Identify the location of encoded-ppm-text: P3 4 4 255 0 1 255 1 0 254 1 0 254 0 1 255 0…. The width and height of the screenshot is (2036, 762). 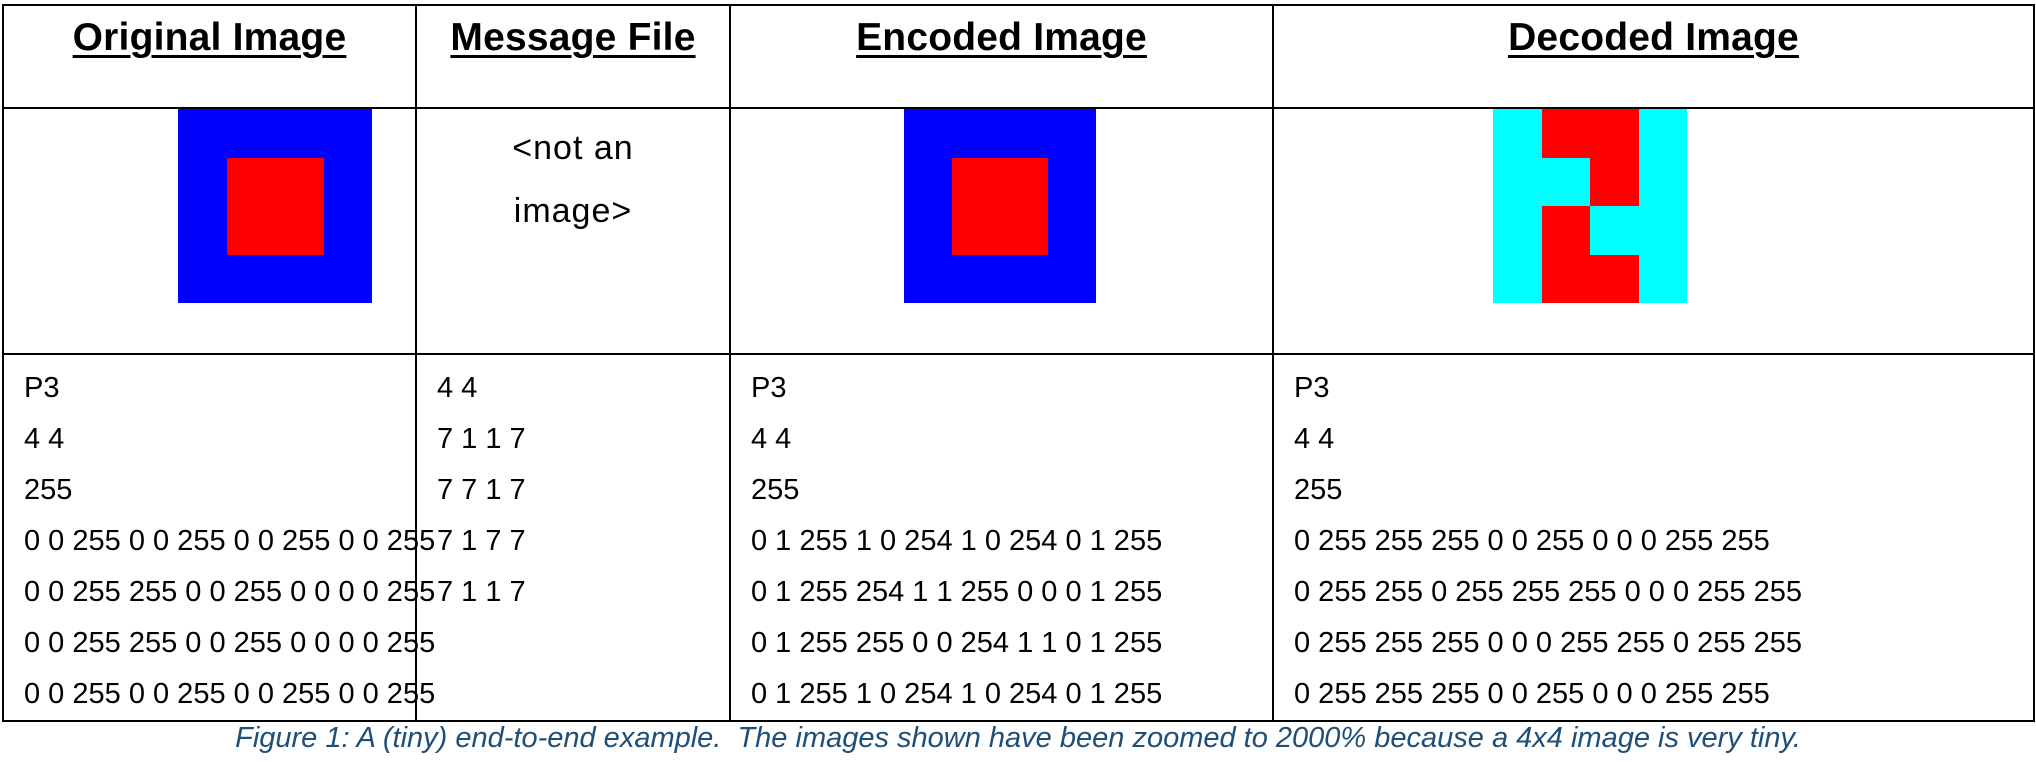
(1001, 537).